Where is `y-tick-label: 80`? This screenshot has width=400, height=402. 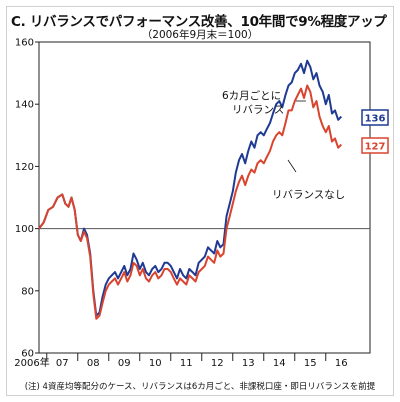 y-tick-label: 80 is located at coordinates (27, 291).